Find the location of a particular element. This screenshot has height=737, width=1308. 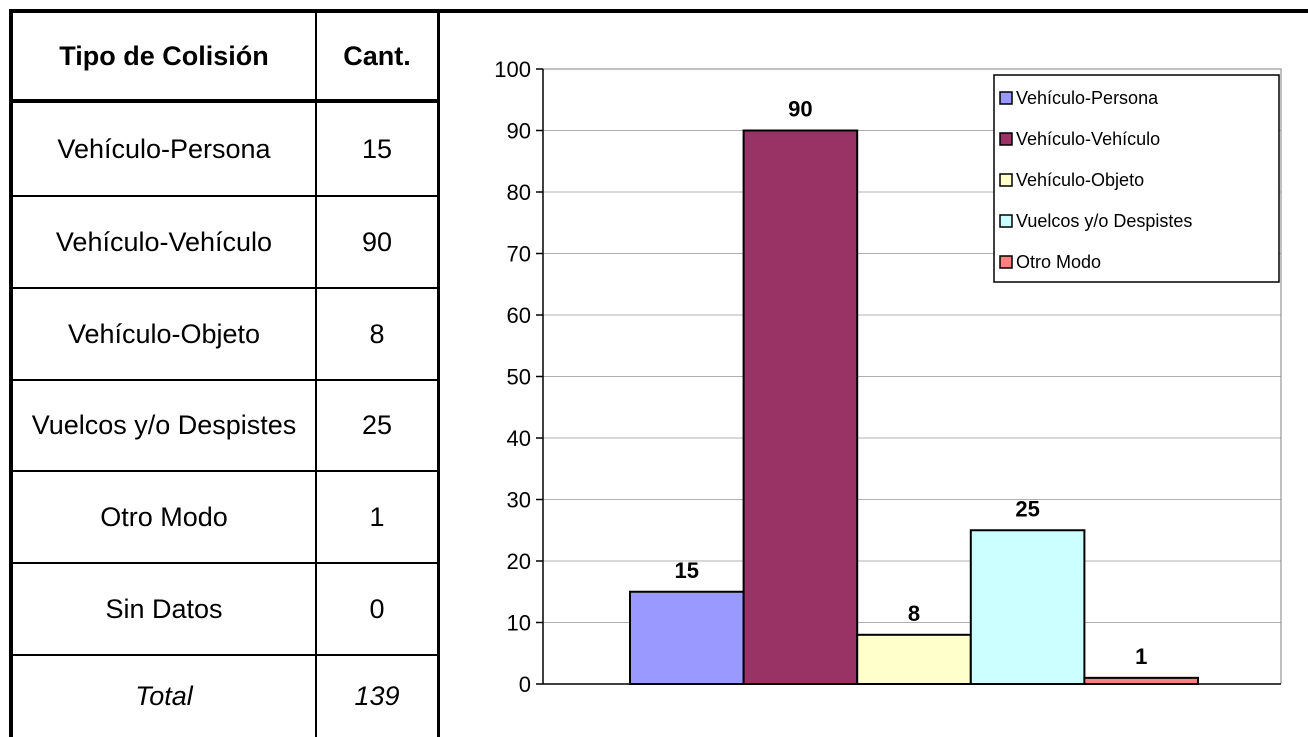

table-total-row: Total 139 is located at coordinates (225, 695).